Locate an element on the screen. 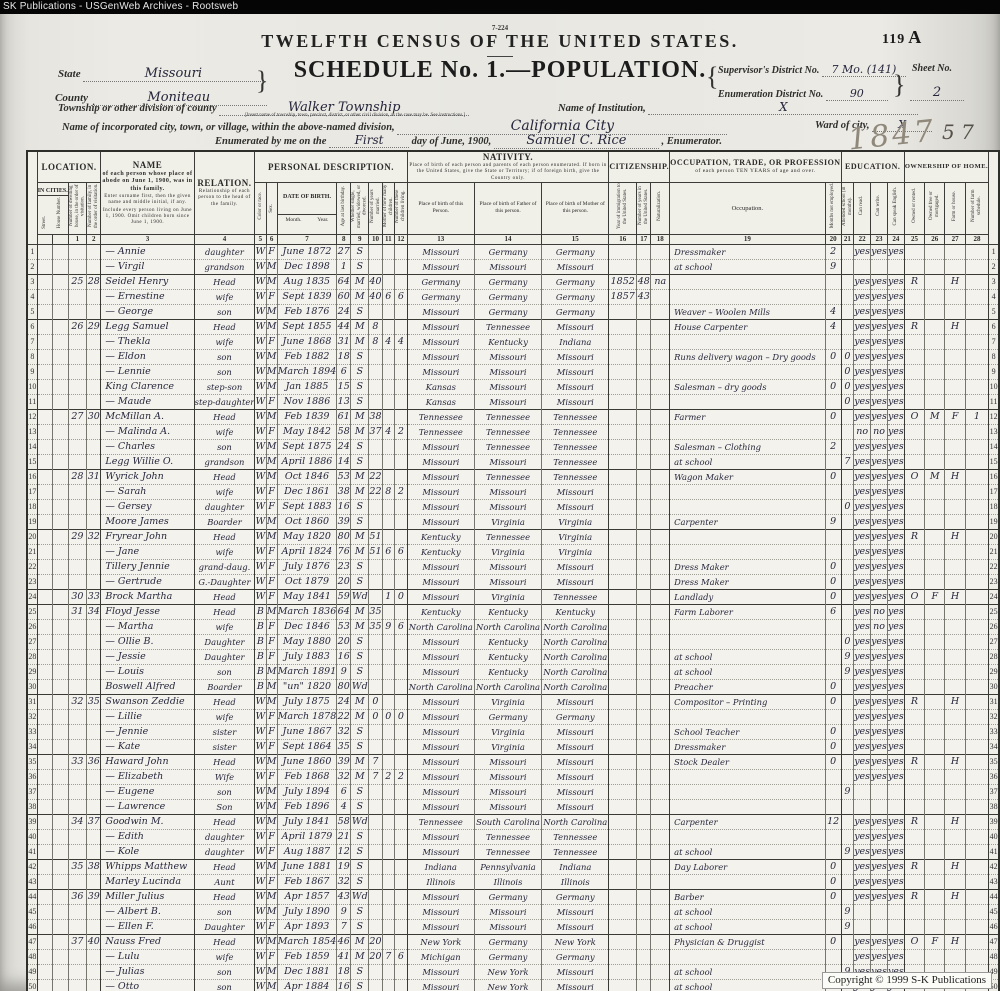  cell-pf: Germany is located at coordinates (507, 251).